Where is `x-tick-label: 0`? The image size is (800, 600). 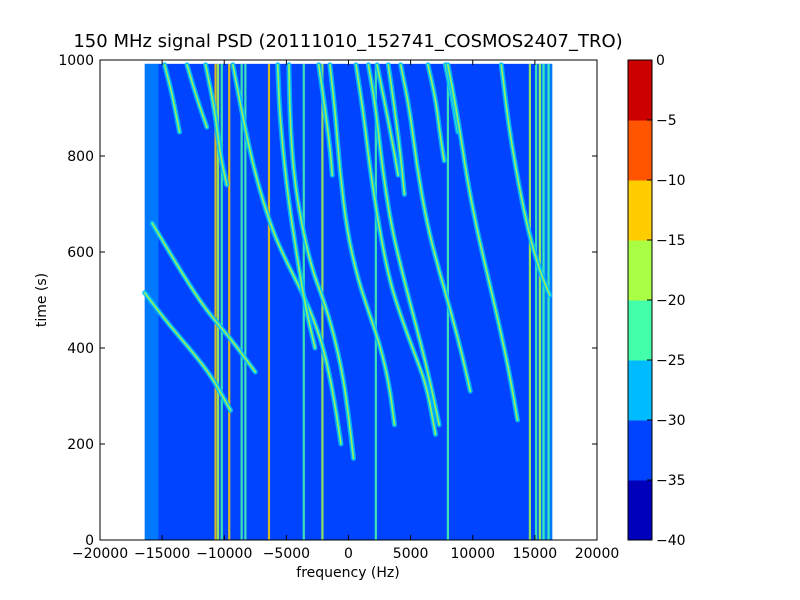
x-tick-label: 0 is located at coordinates (348, 554).